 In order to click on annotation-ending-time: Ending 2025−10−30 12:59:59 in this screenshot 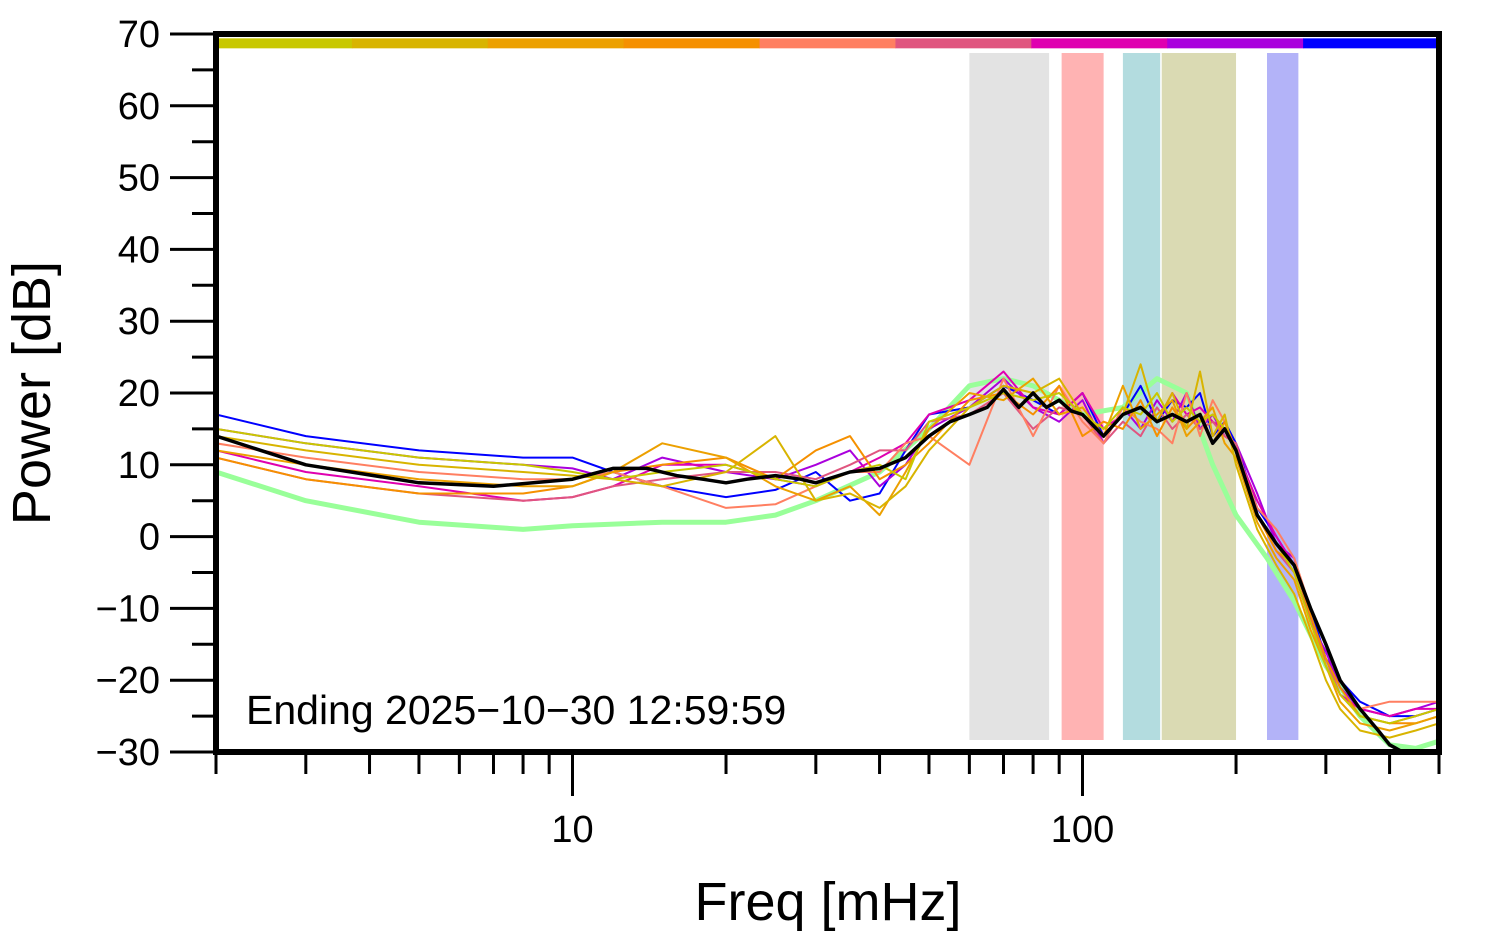, I will do `click(516, 710)`.